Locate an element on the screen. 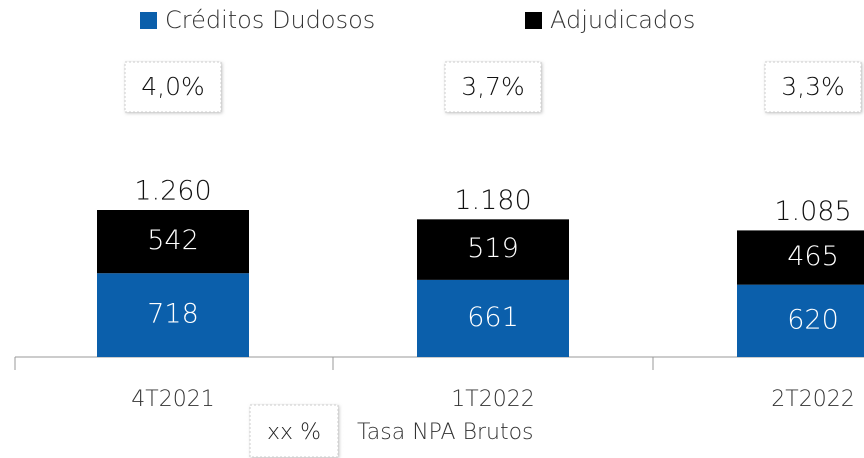 The height and width of the screenshot is (458, 864). x-tick-label: 4T2021 is located at coordinates (172, 399).